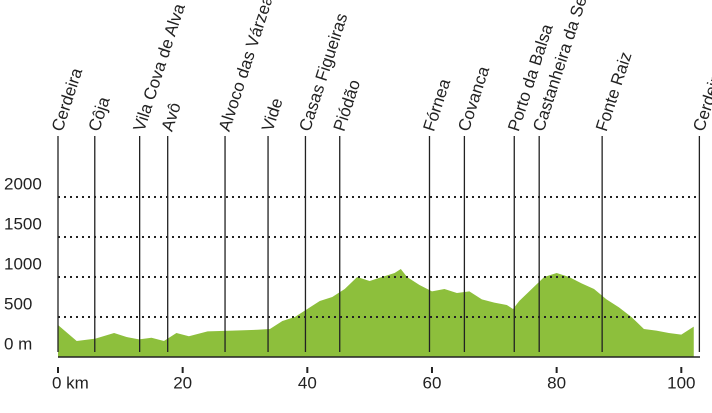  What do you see at coordinates (18, 303) in the screenshot?
I see `y-tick-label: 500` at bounding box center [18, 303].